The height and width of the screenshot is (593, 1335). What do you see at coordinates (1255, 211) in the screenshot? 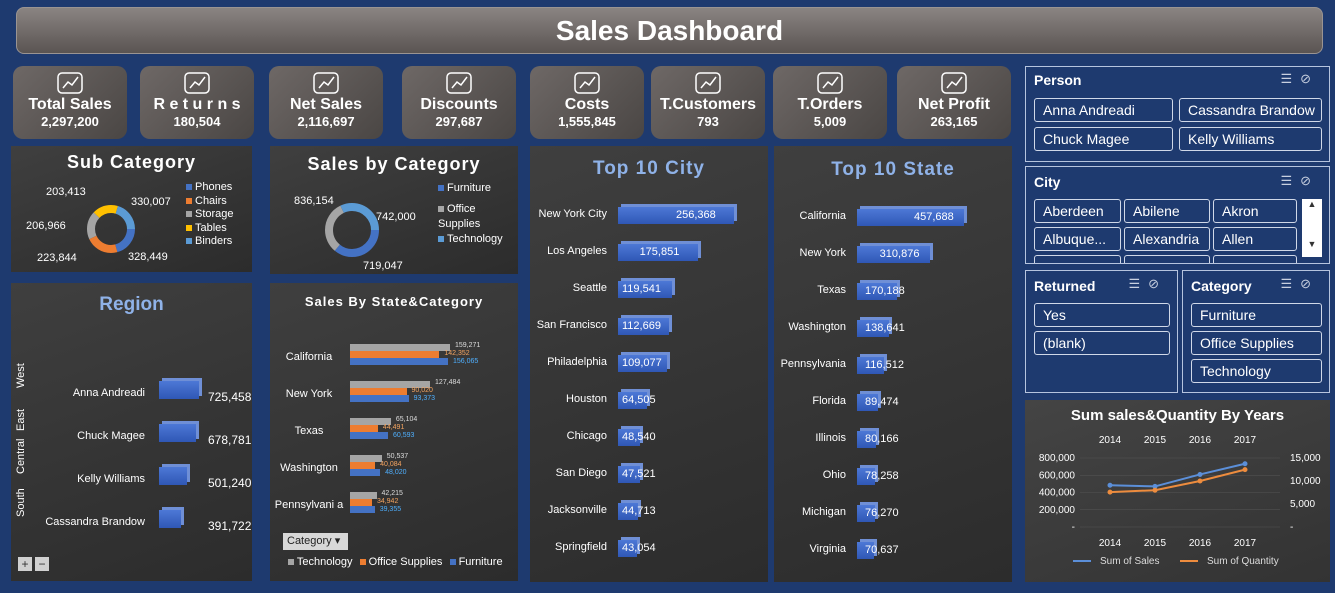
I see `city-item: Akron` at bounding box center [1255, 211].